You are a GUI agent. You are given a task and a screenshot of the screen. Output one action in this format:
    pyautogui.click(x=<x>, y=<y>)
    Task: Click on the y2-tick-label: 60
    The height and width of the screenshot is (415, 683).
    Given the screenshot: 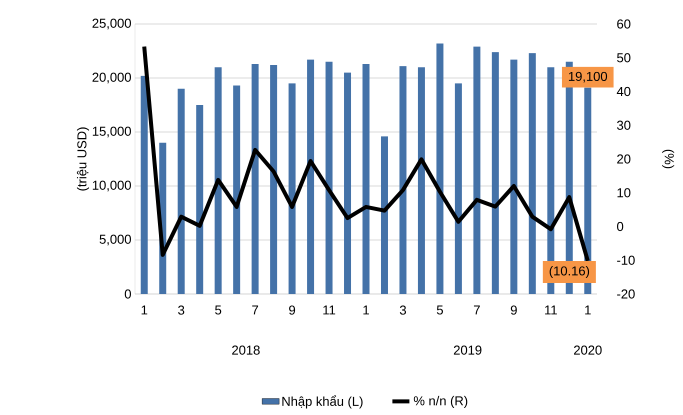 What is the action you would take?
    pyautogui.click(x=623, y=24)
    